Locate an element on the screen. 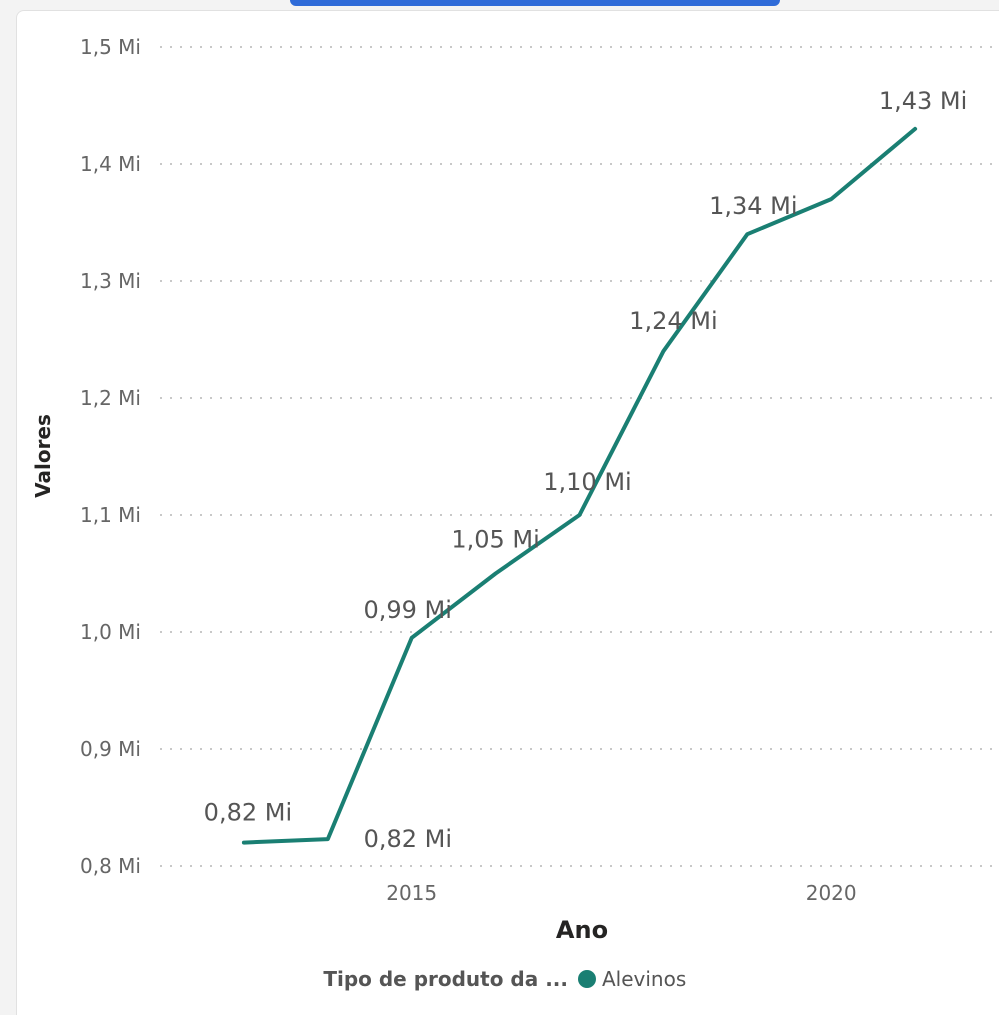 Image resolution: width=999 pixels, height=1015 pixels. y-tick-label: 1,0 Mi is located at coordinates (110, 632).